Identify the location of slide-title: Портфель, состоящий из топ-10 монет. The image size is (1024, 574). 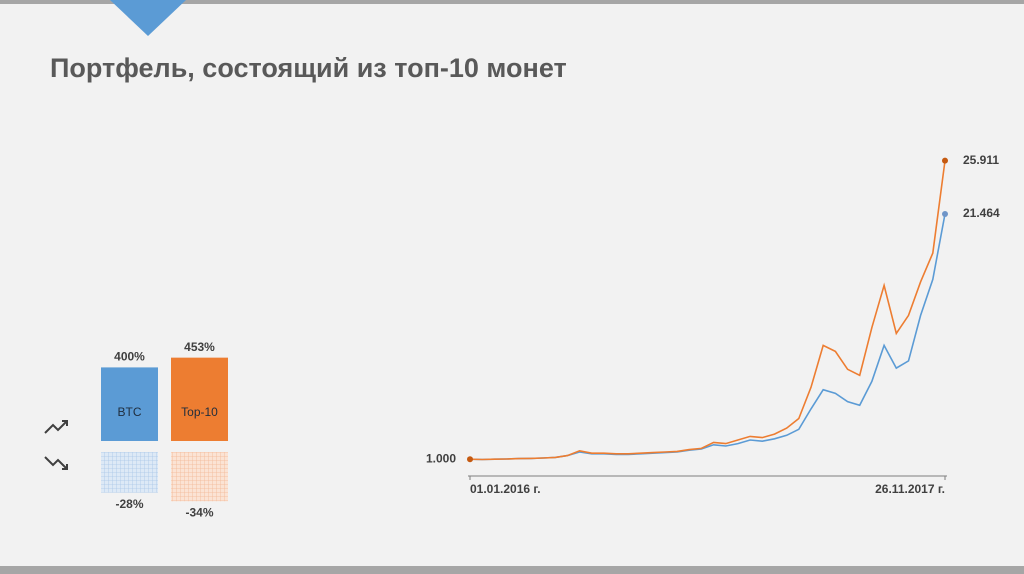
(308, 68).